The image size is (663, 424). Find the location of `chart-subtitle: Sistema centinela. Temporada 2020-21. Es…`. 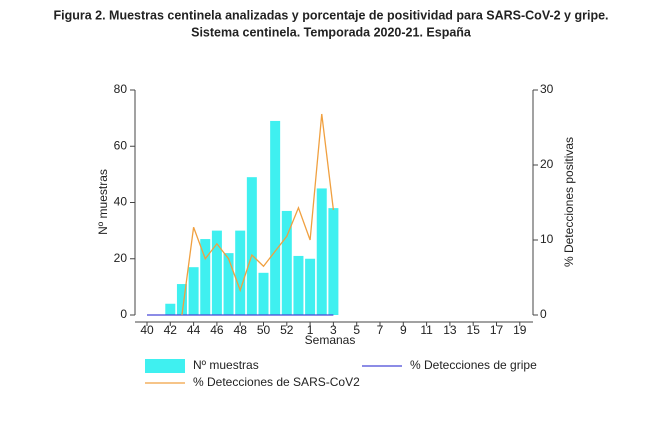

chart-subtitle: Sistema centinela. Temporada 2020-21. Es… is located at coordinates (331, 32).